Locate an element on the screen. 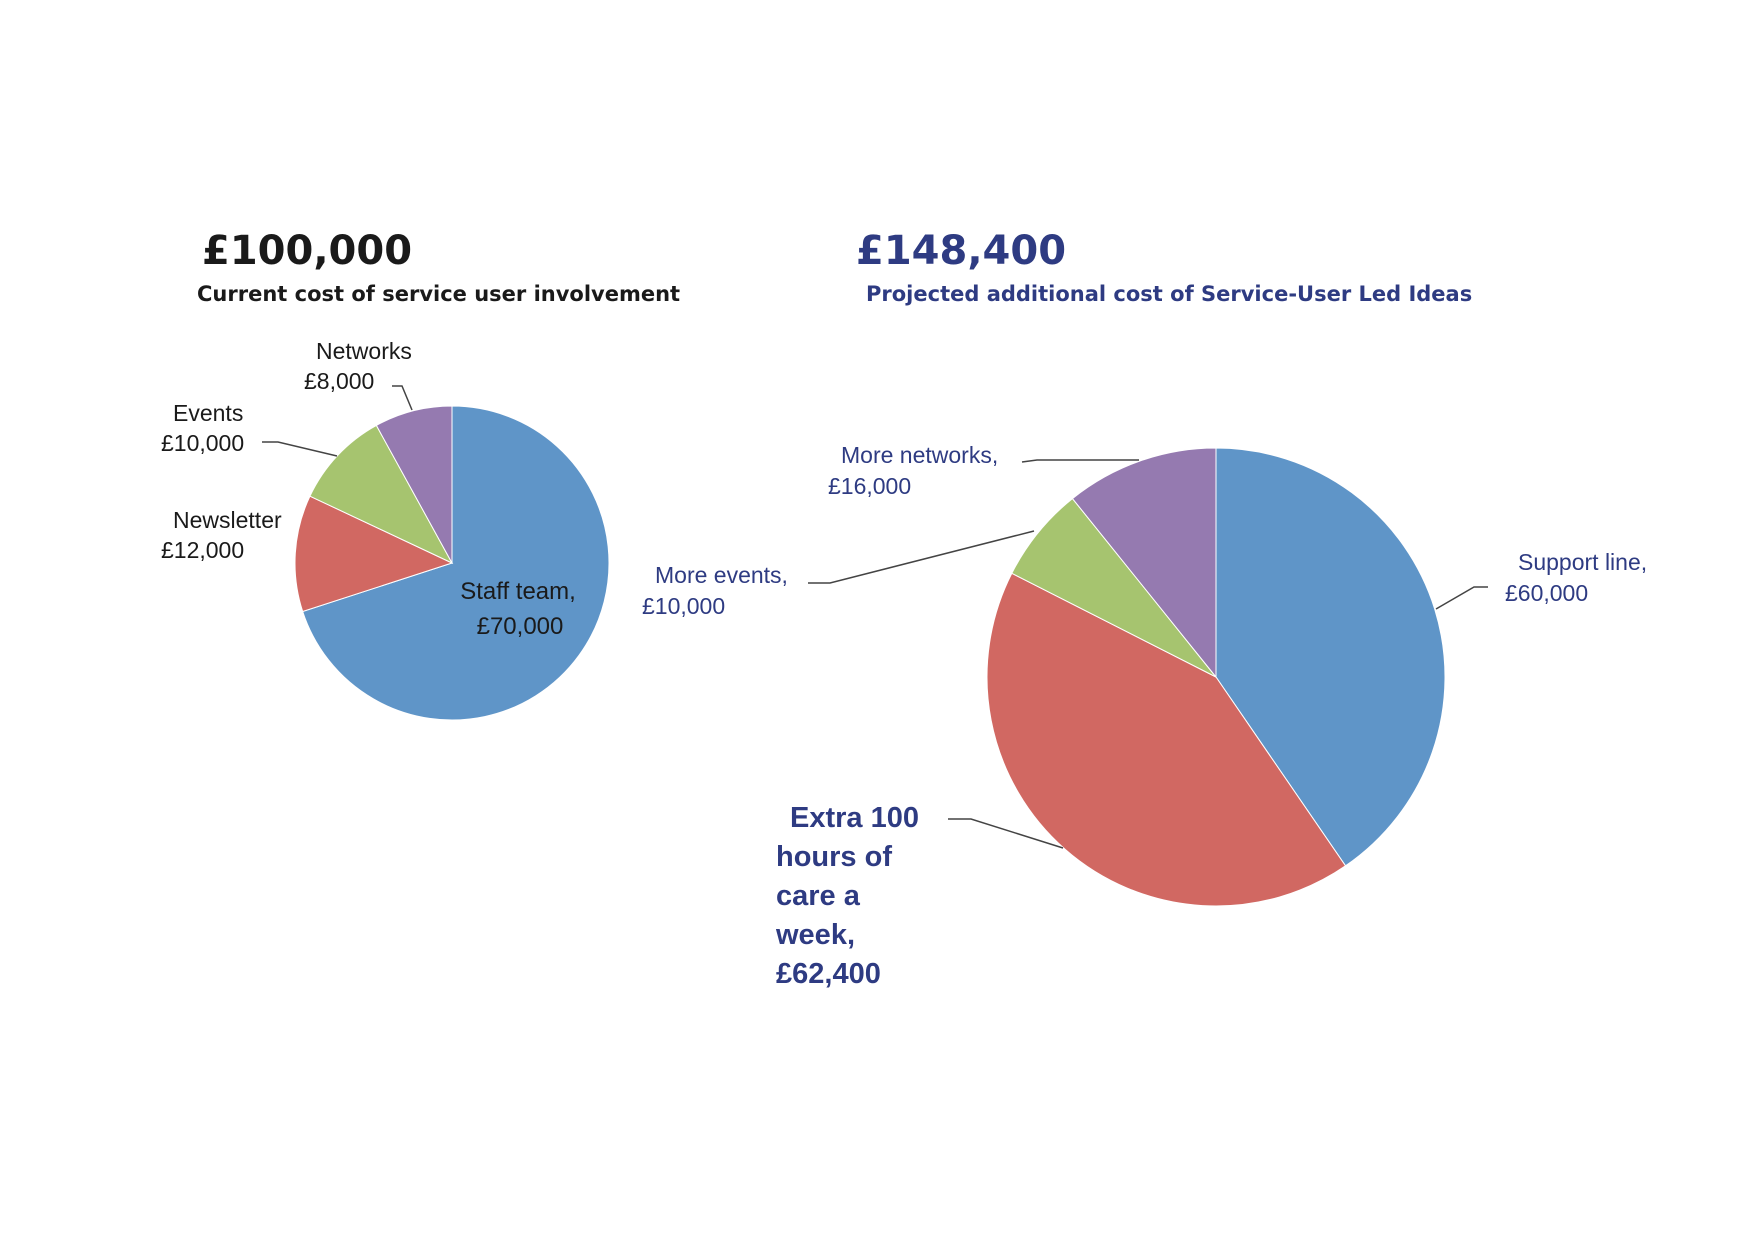 Image resolution: width=1754 pixels, height=1241 pixels. leader-support-line is located at coordinates (1461, 598).